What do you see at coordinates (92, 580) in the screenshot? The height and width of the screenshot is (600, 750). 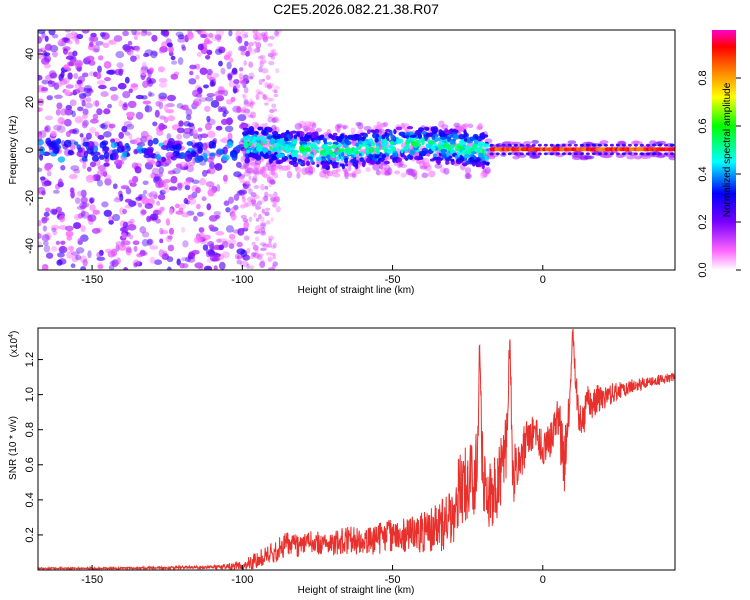 I see `snr-x-tick-label: -150` at bounding box center [92, 580].